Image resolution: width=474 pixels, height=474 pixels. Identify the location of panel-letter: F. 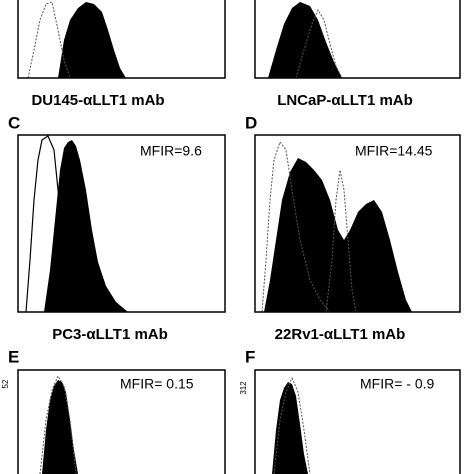
(250, 356).